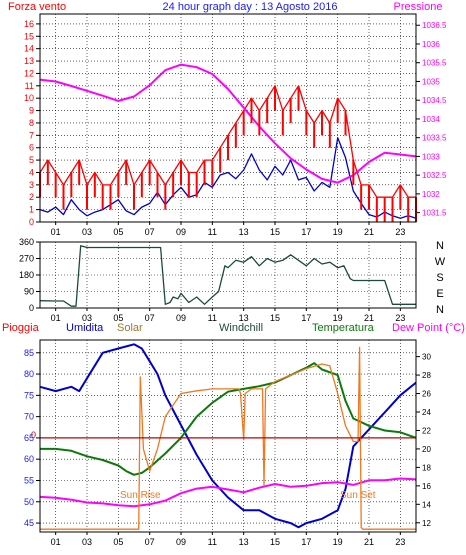 The height and width of the screenshot is (555, 466). What do you see at coordinates (426, 486) in the screenshot?
I see `right-tick-label: 16` at bounding box center [426, 486].